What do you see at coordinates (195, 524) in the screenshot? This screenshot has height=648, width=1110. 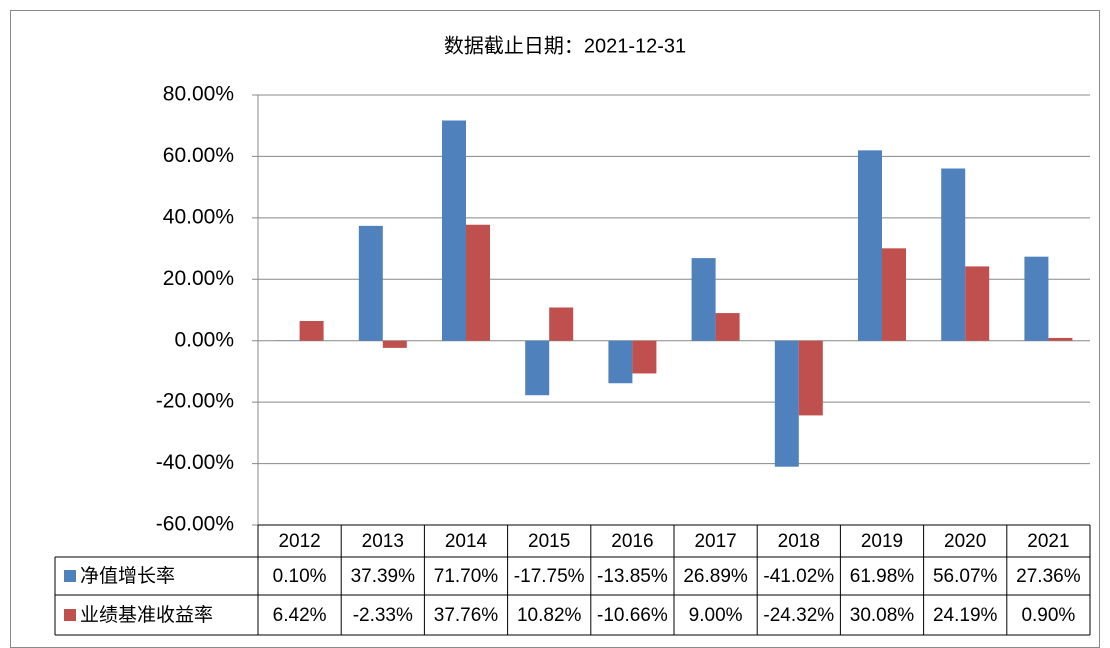 I see `y-tick-label: -60.00%` at bounding box center [195, 524].